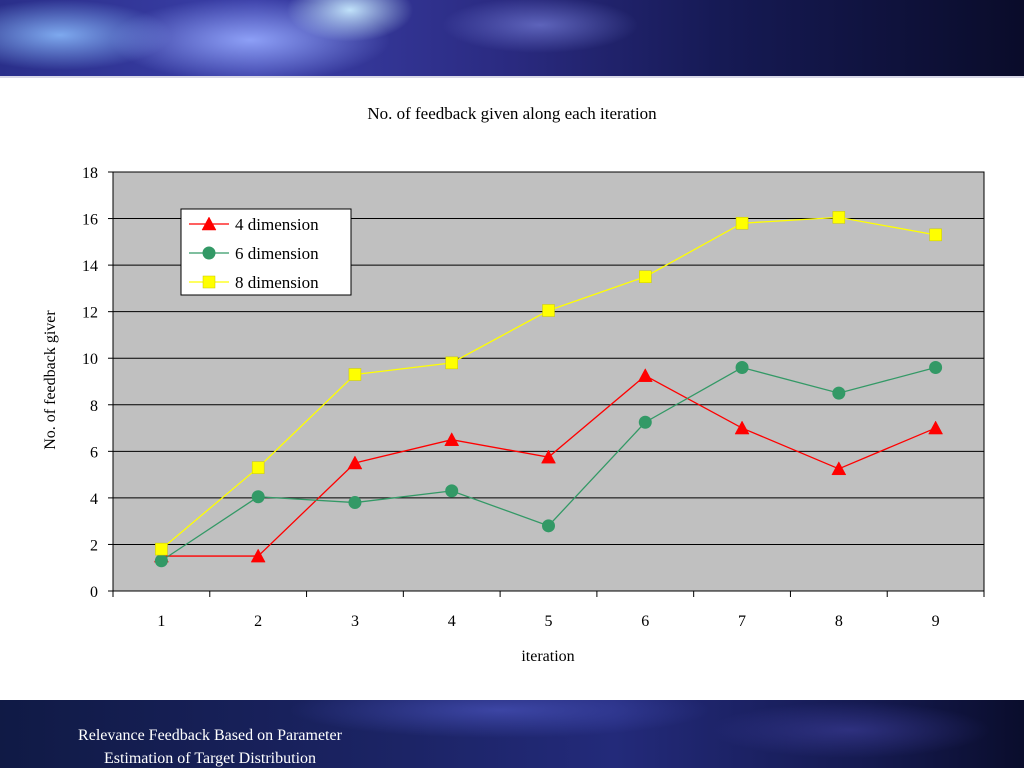 The height and width of the screenshot is (770, 1024). What do you see at coordinates (452, 621) in the screenshot?
I see `x-tick-label: 4` at bounding box center [452, 621].